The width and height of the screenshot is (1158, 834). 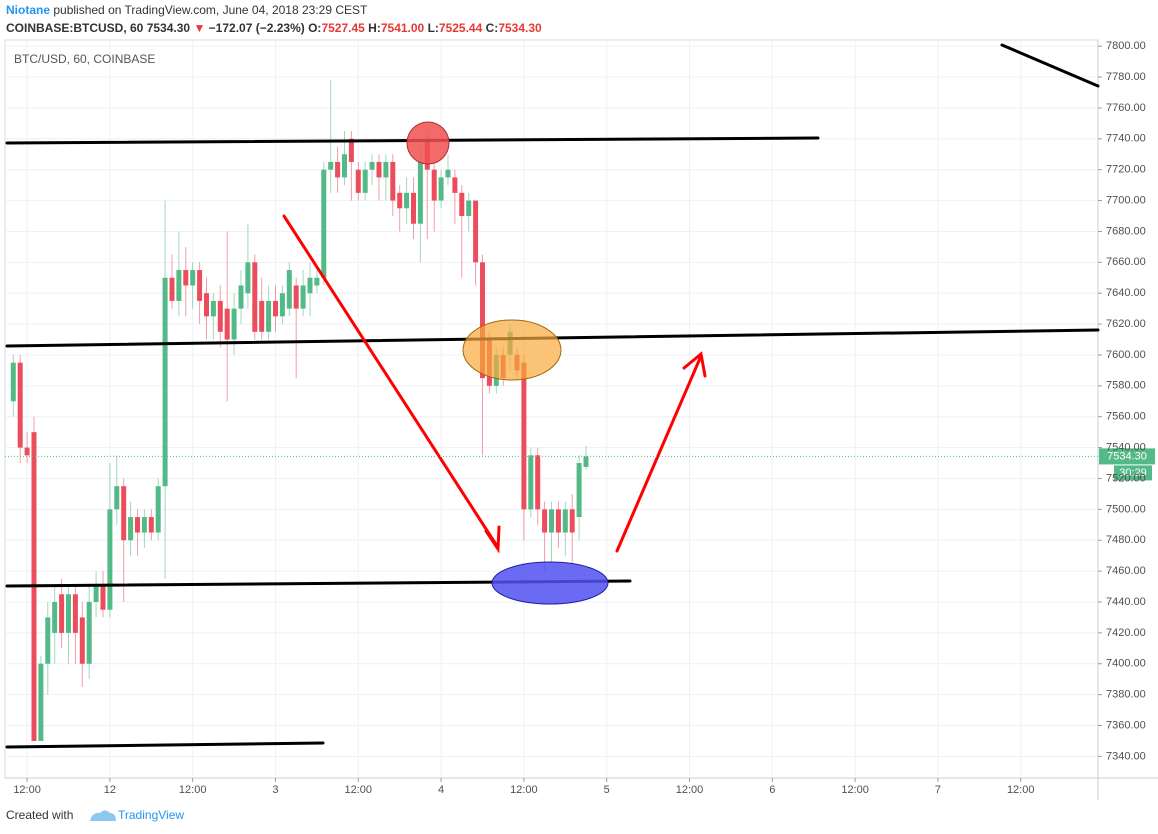 I want to click on x-tick-label: 12, so click(x=110, y=790).